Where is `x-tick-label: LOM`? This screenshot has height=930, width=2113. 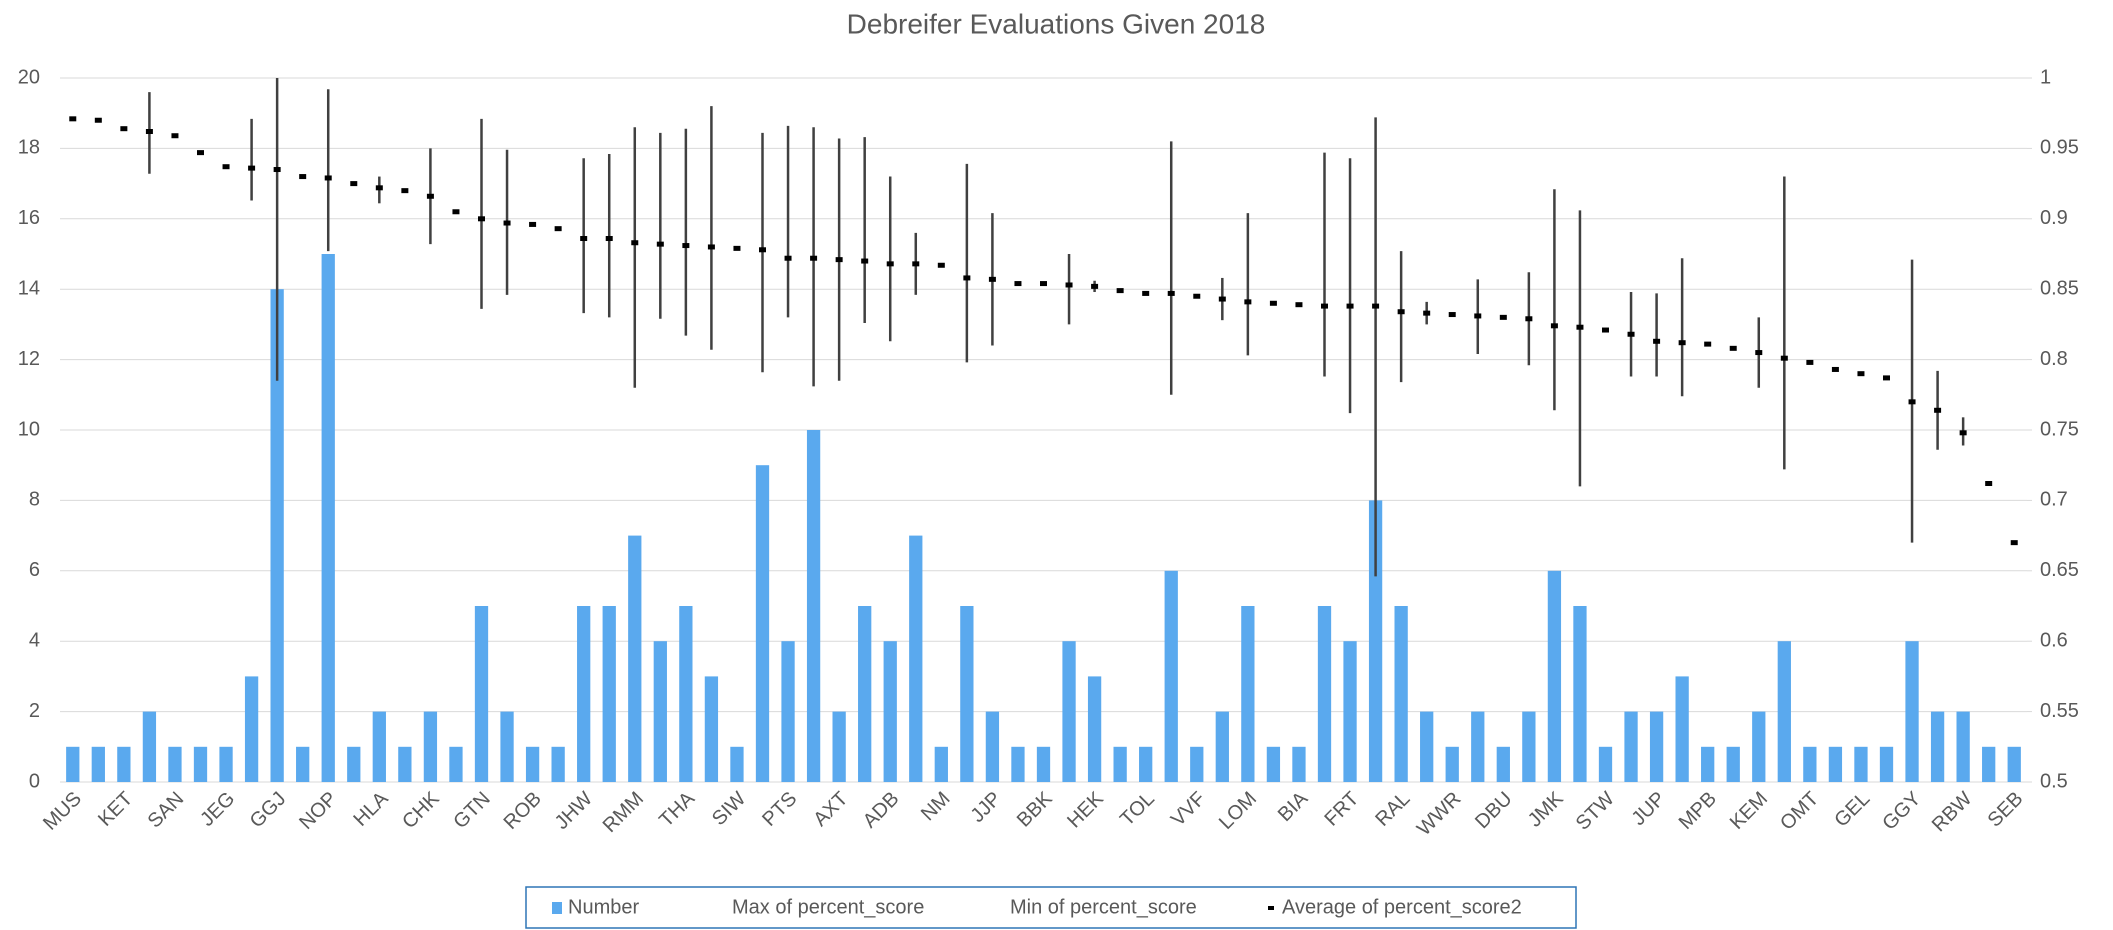
x-tick-label: LOM is located at coordinates (1238, 811).